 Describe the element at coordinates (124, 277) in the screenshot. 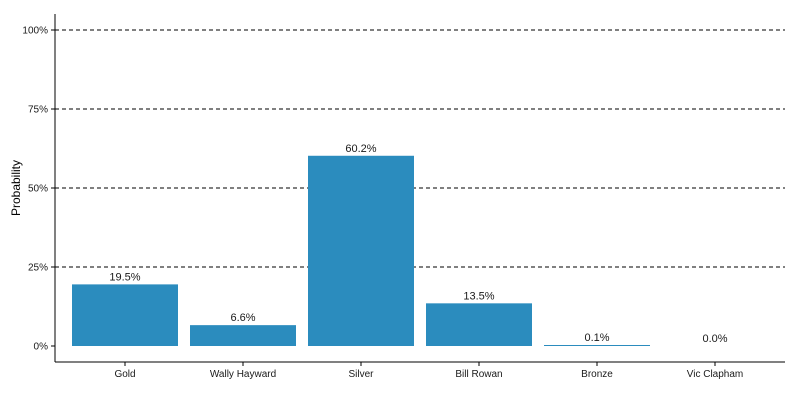

I see `data-label-0: 19.5%` at that location.